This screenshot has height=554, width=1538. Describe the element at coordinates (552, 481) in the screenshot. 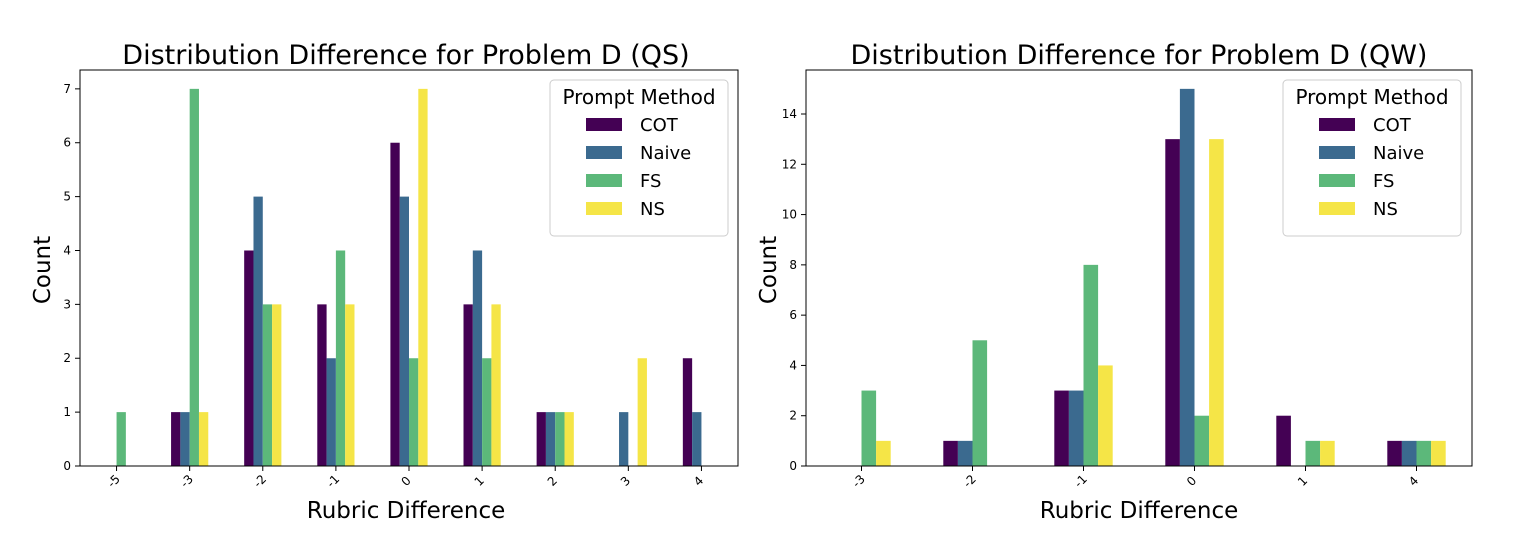

I see `x-tick-label: 2` at that location.